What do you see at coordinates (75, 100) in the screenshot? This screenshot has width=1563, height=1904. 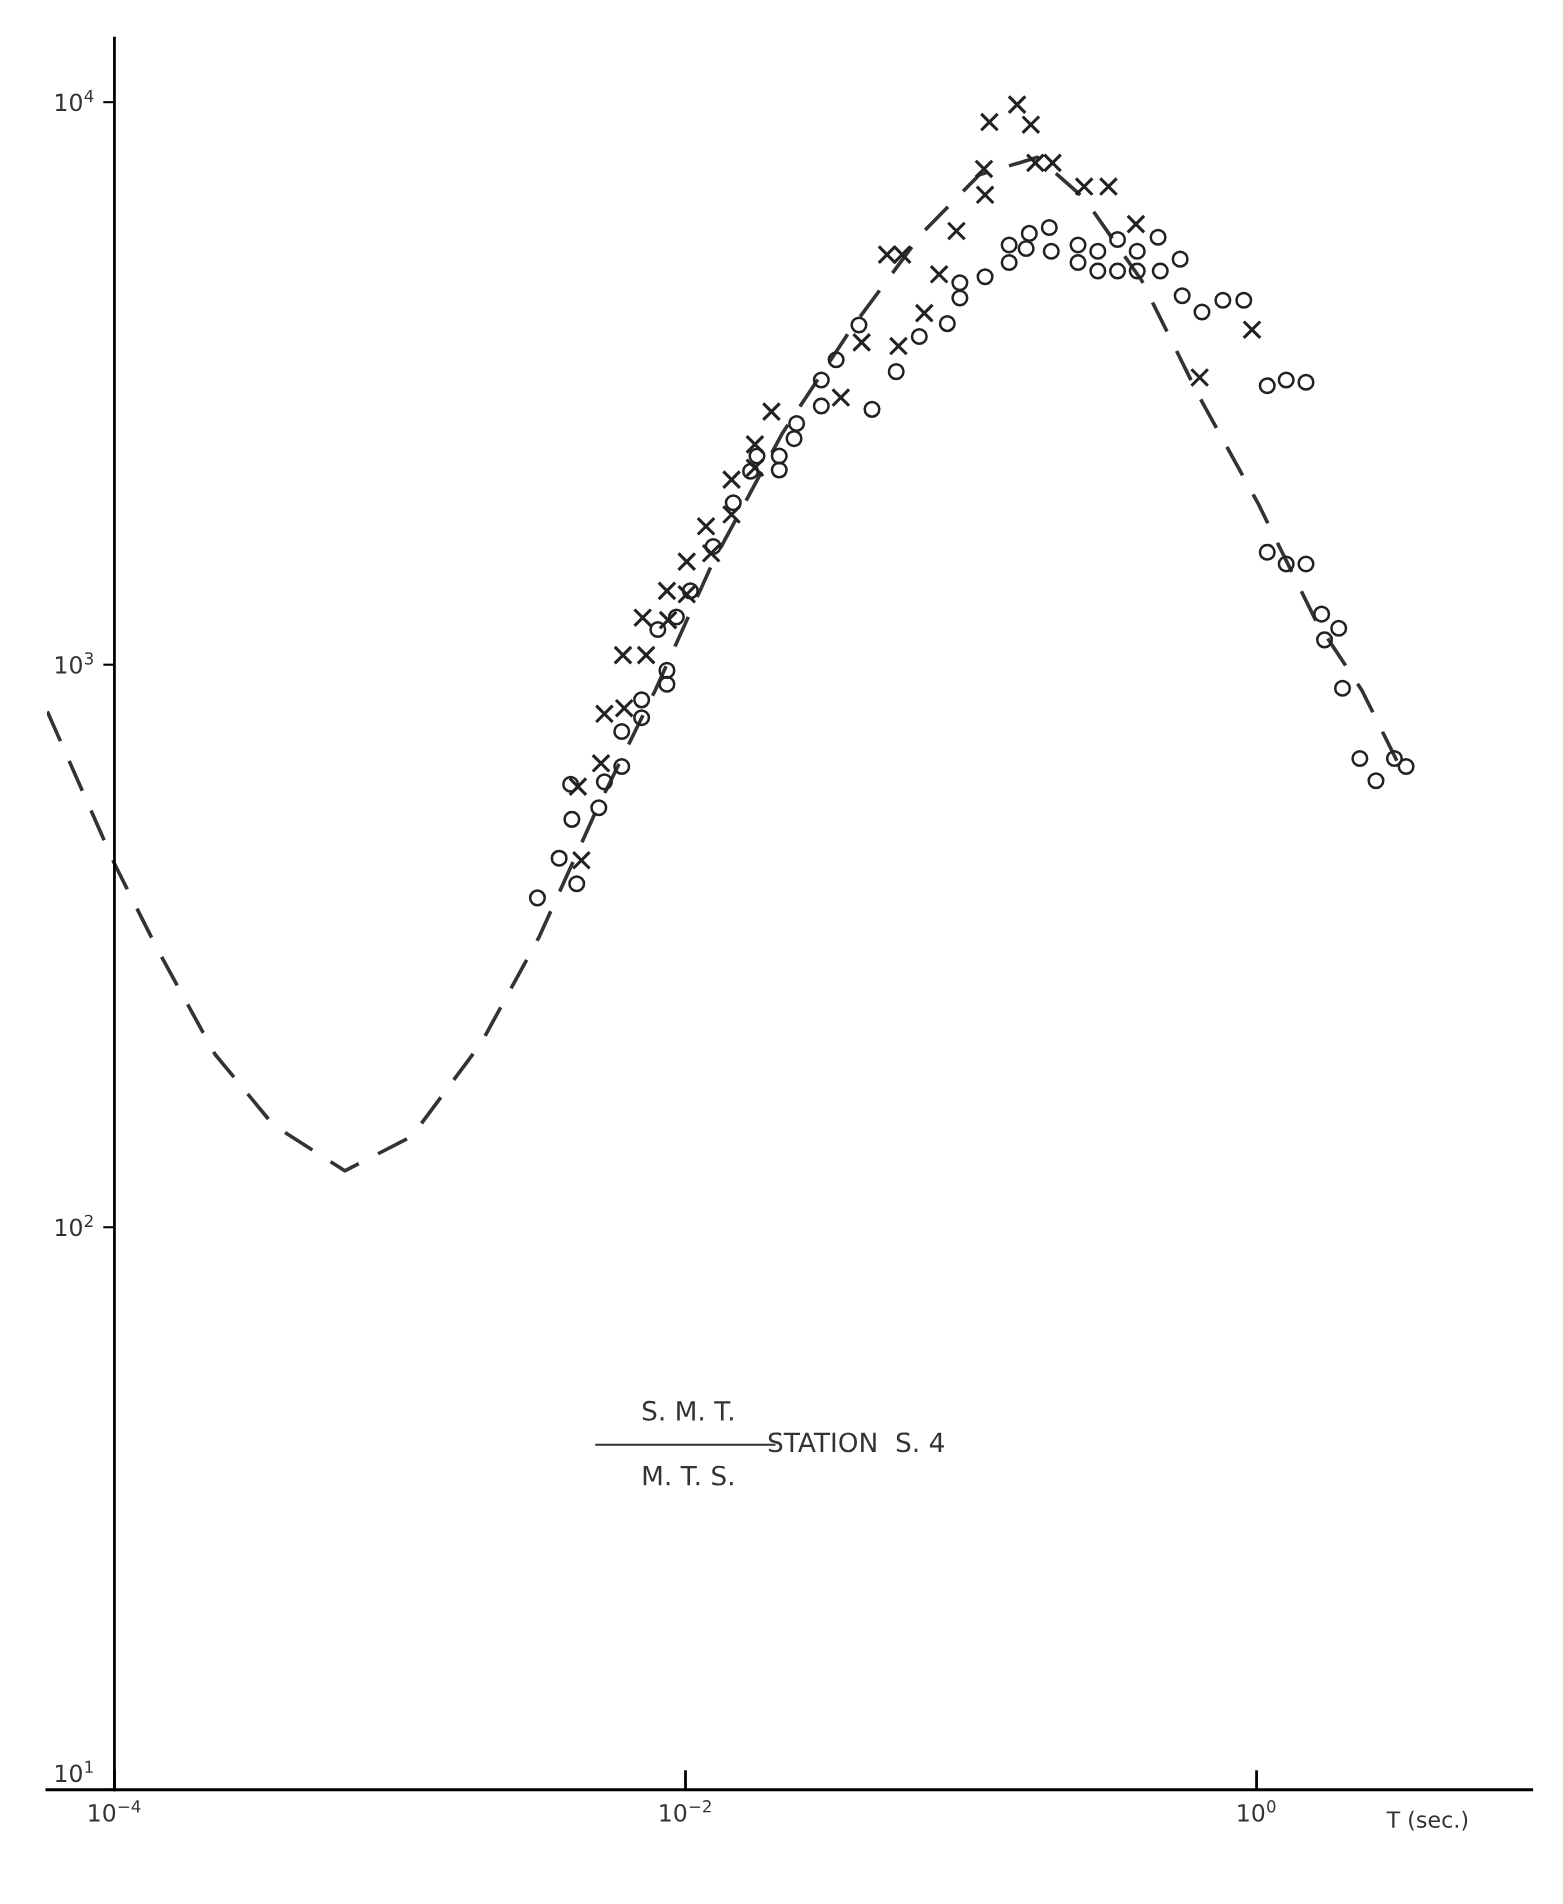 I see `y-tick-label: 10$^{4}$` at bounding box center [75, 100].